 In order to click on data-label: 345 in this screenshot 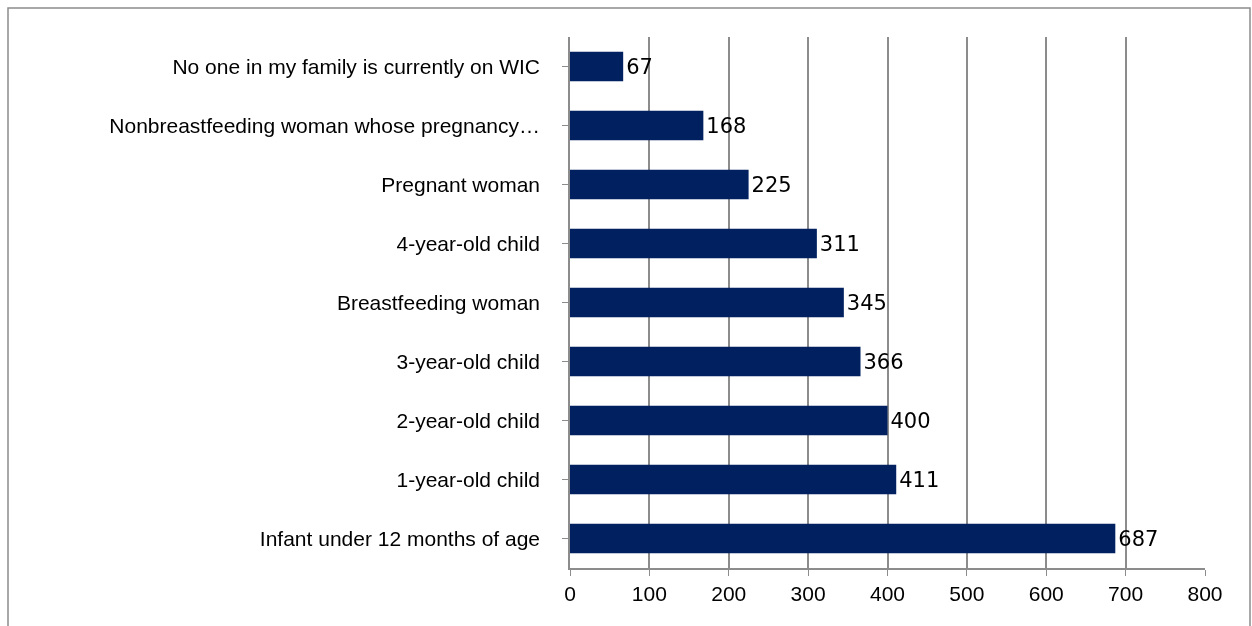, I will do `click(866, 302)`.